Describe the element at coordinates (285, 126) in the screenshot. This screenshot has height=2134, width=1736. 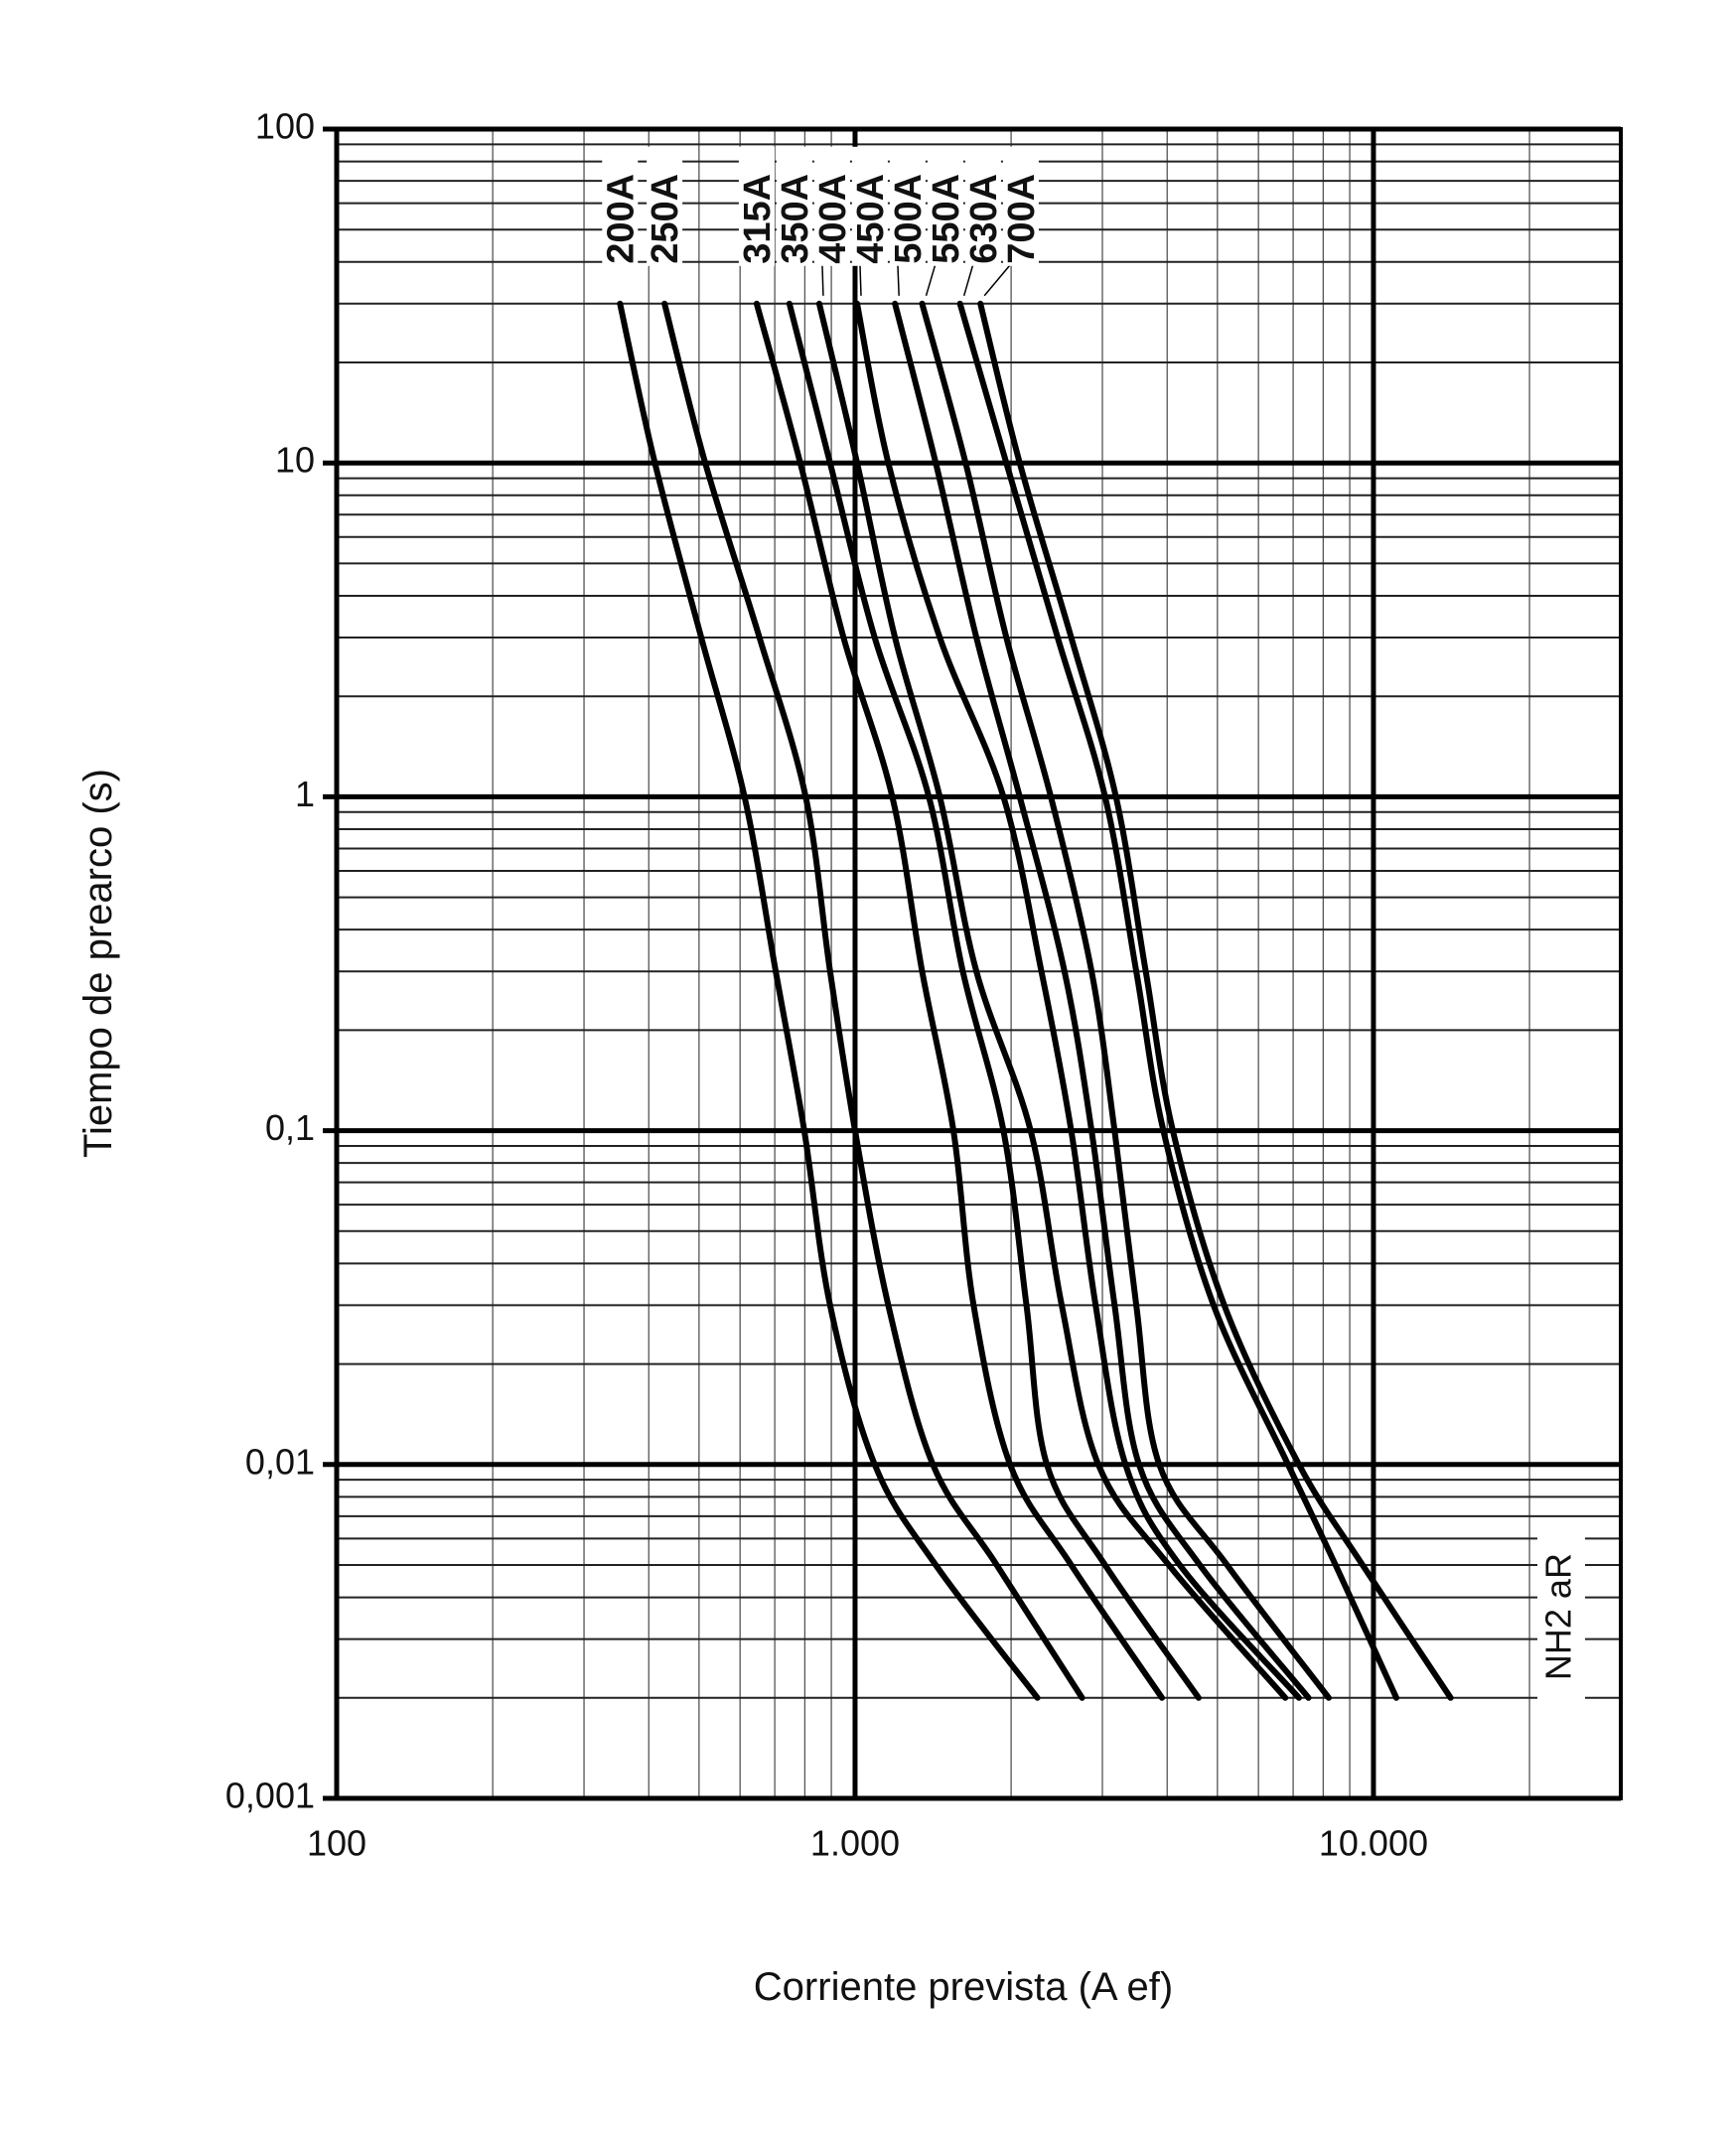
I see `y-tick-label: 100` at that location.